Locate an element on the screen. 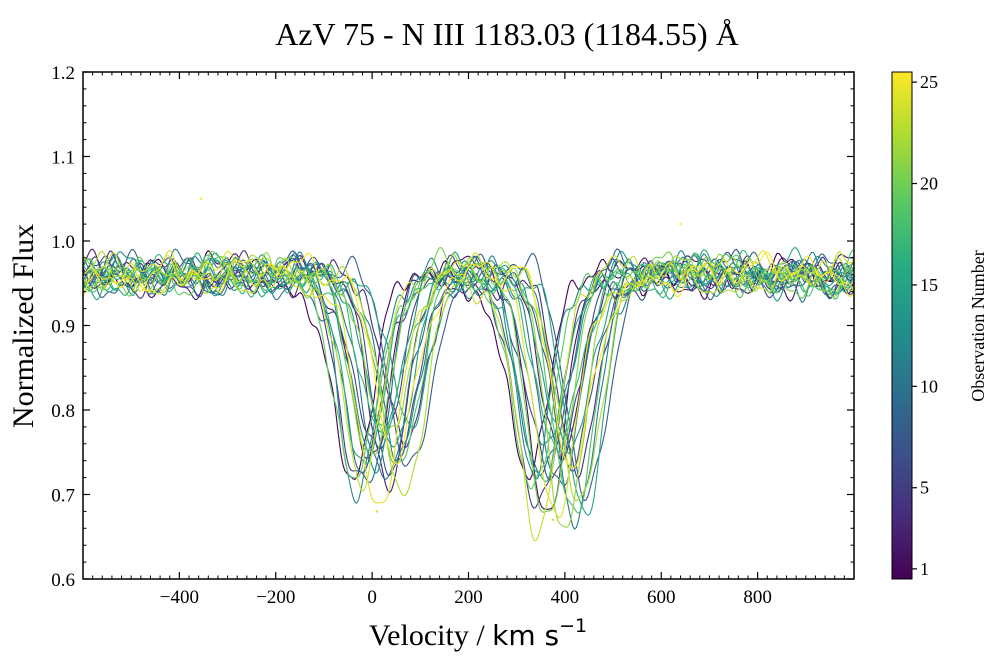  colorbar-label: Observation Number is located at coordinates (978, 325).